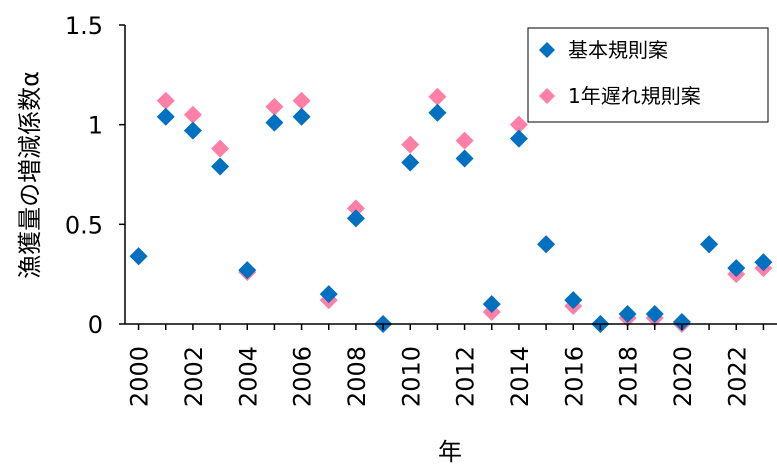 The width and height of the screenshot is (777, 465). I want to click on x-axis-title: 年, so click(450, 451).